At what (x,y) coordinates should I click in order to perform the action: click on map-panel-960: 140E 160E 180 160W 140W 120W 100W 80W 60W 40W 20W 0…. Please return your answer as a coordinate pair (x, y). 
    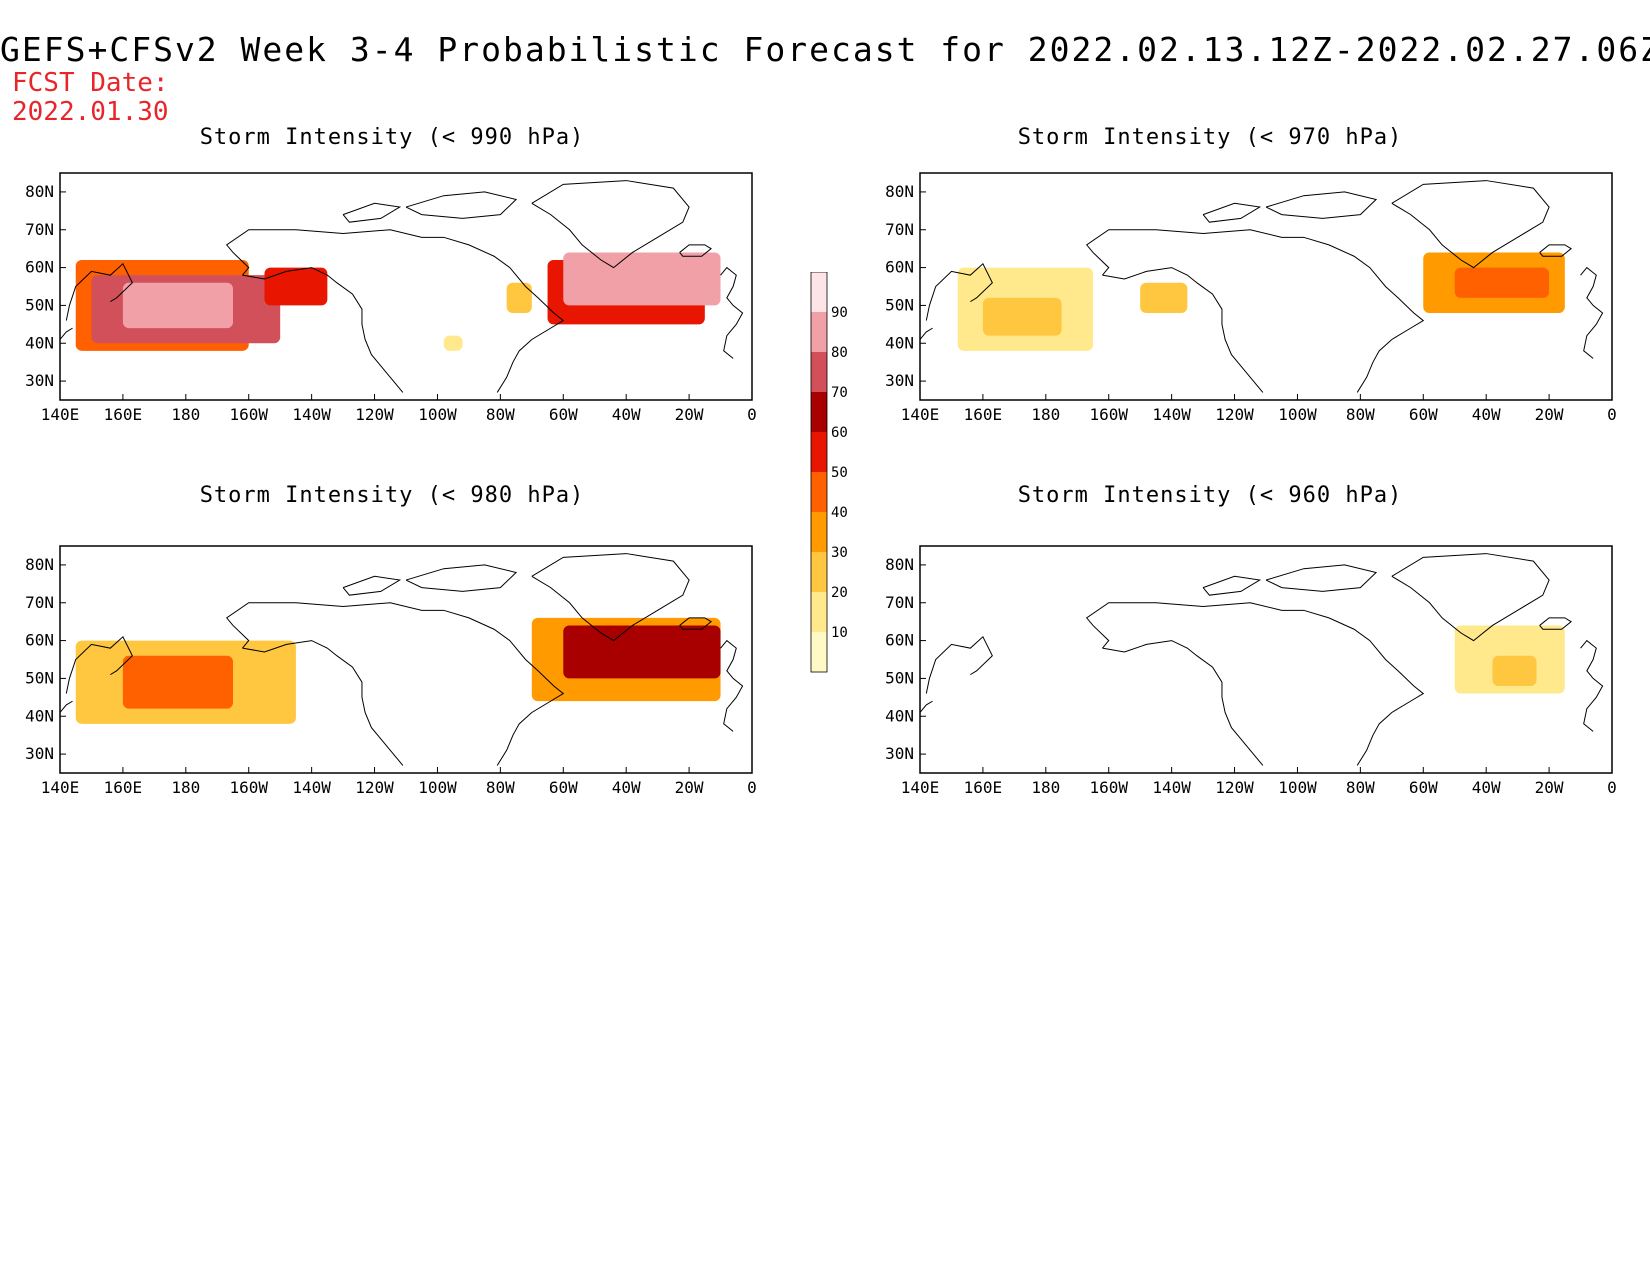
    Looking at the image, I should click on (1267, 674).